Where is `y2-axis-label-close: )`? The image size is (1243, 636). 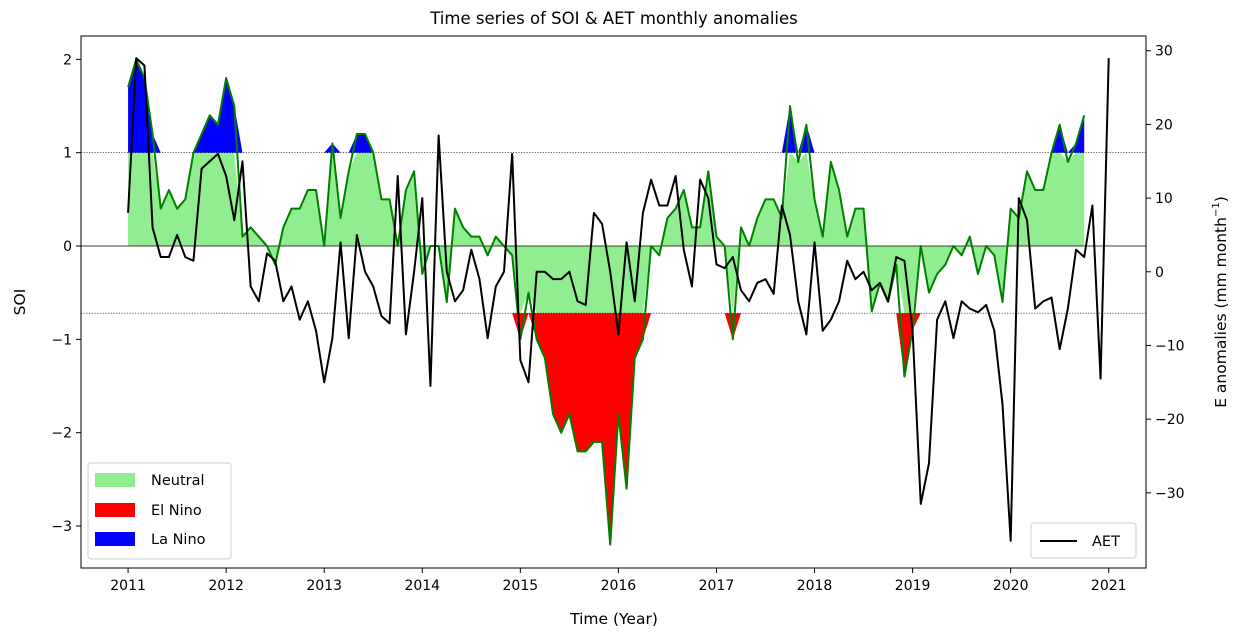
y2-axis-label-close: ) is located at coordinates (1221, 199).